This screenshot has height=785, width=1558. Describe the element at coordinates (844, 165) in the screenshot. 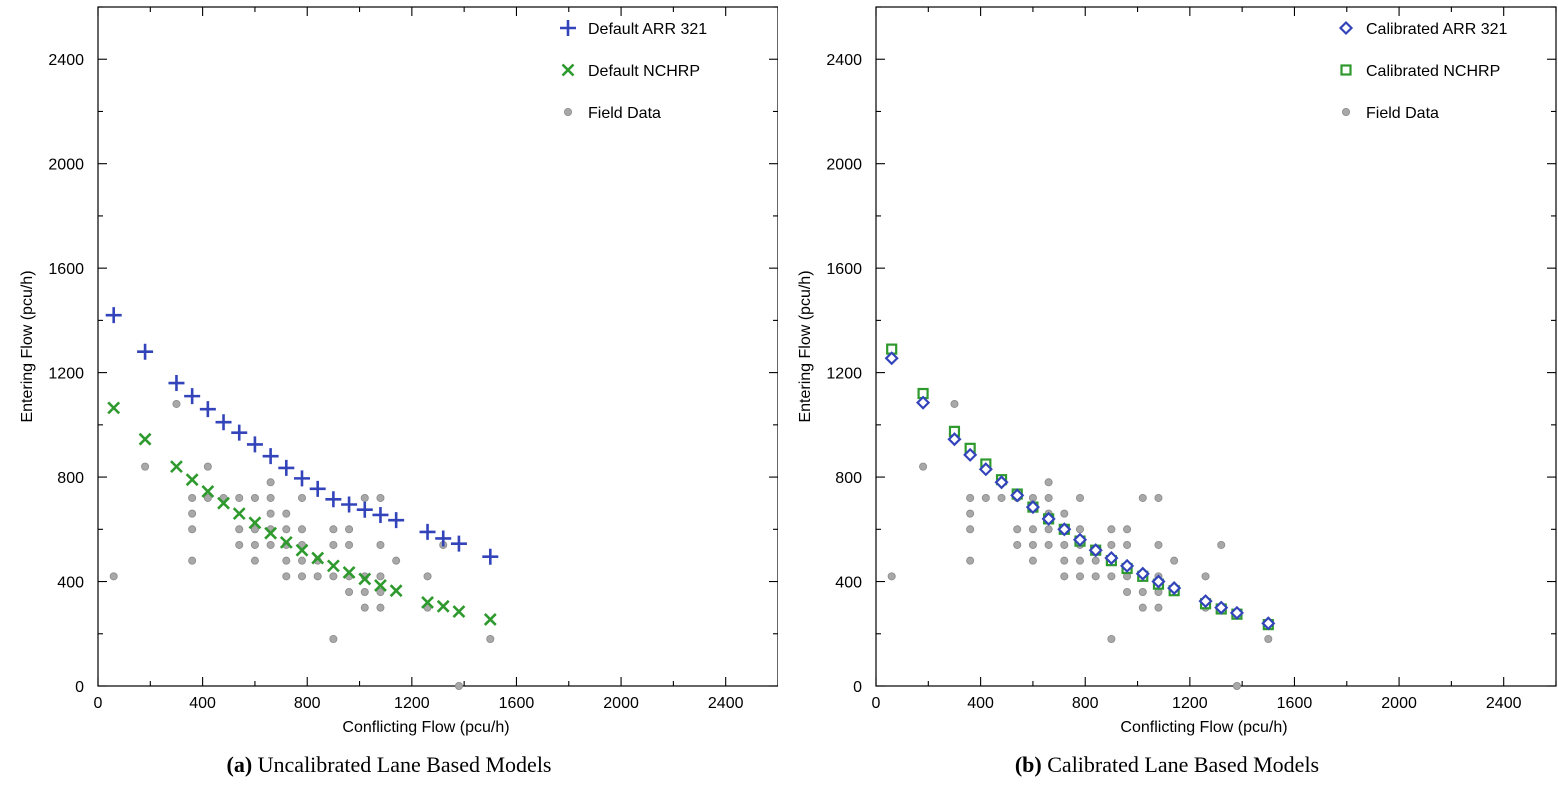

I see `chart-b-y-tick-label: 2000` at that location.